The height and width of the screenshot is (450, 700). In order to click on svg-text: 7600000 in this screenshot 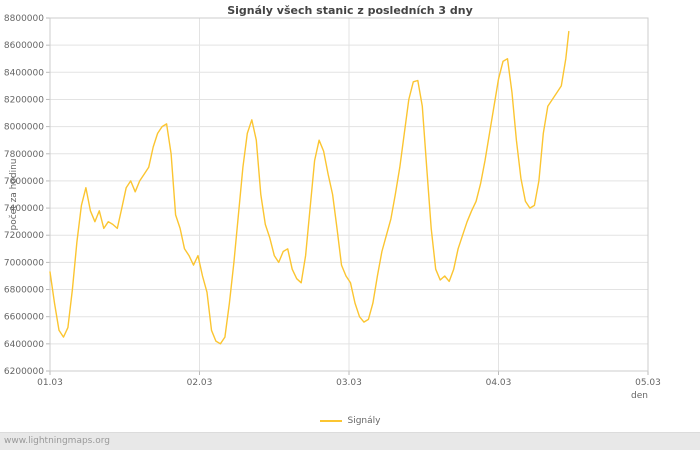, I will do `click(24, 182)`.